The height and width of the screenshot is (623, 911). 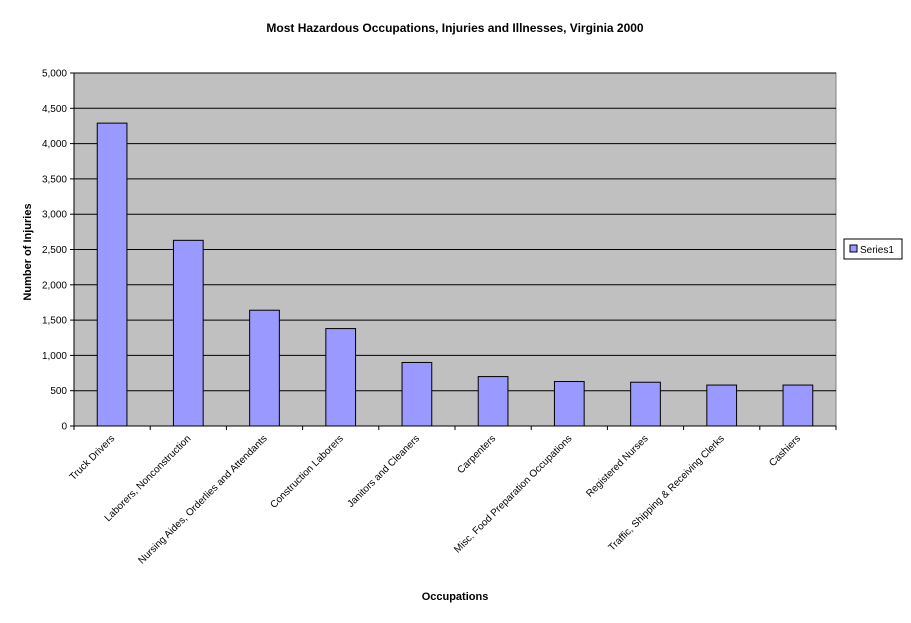 What do you see at coordinates (306, 471) in the screenshot?
I see `x-tick-label: Construction Laborers` at bounding box center [306, 471].